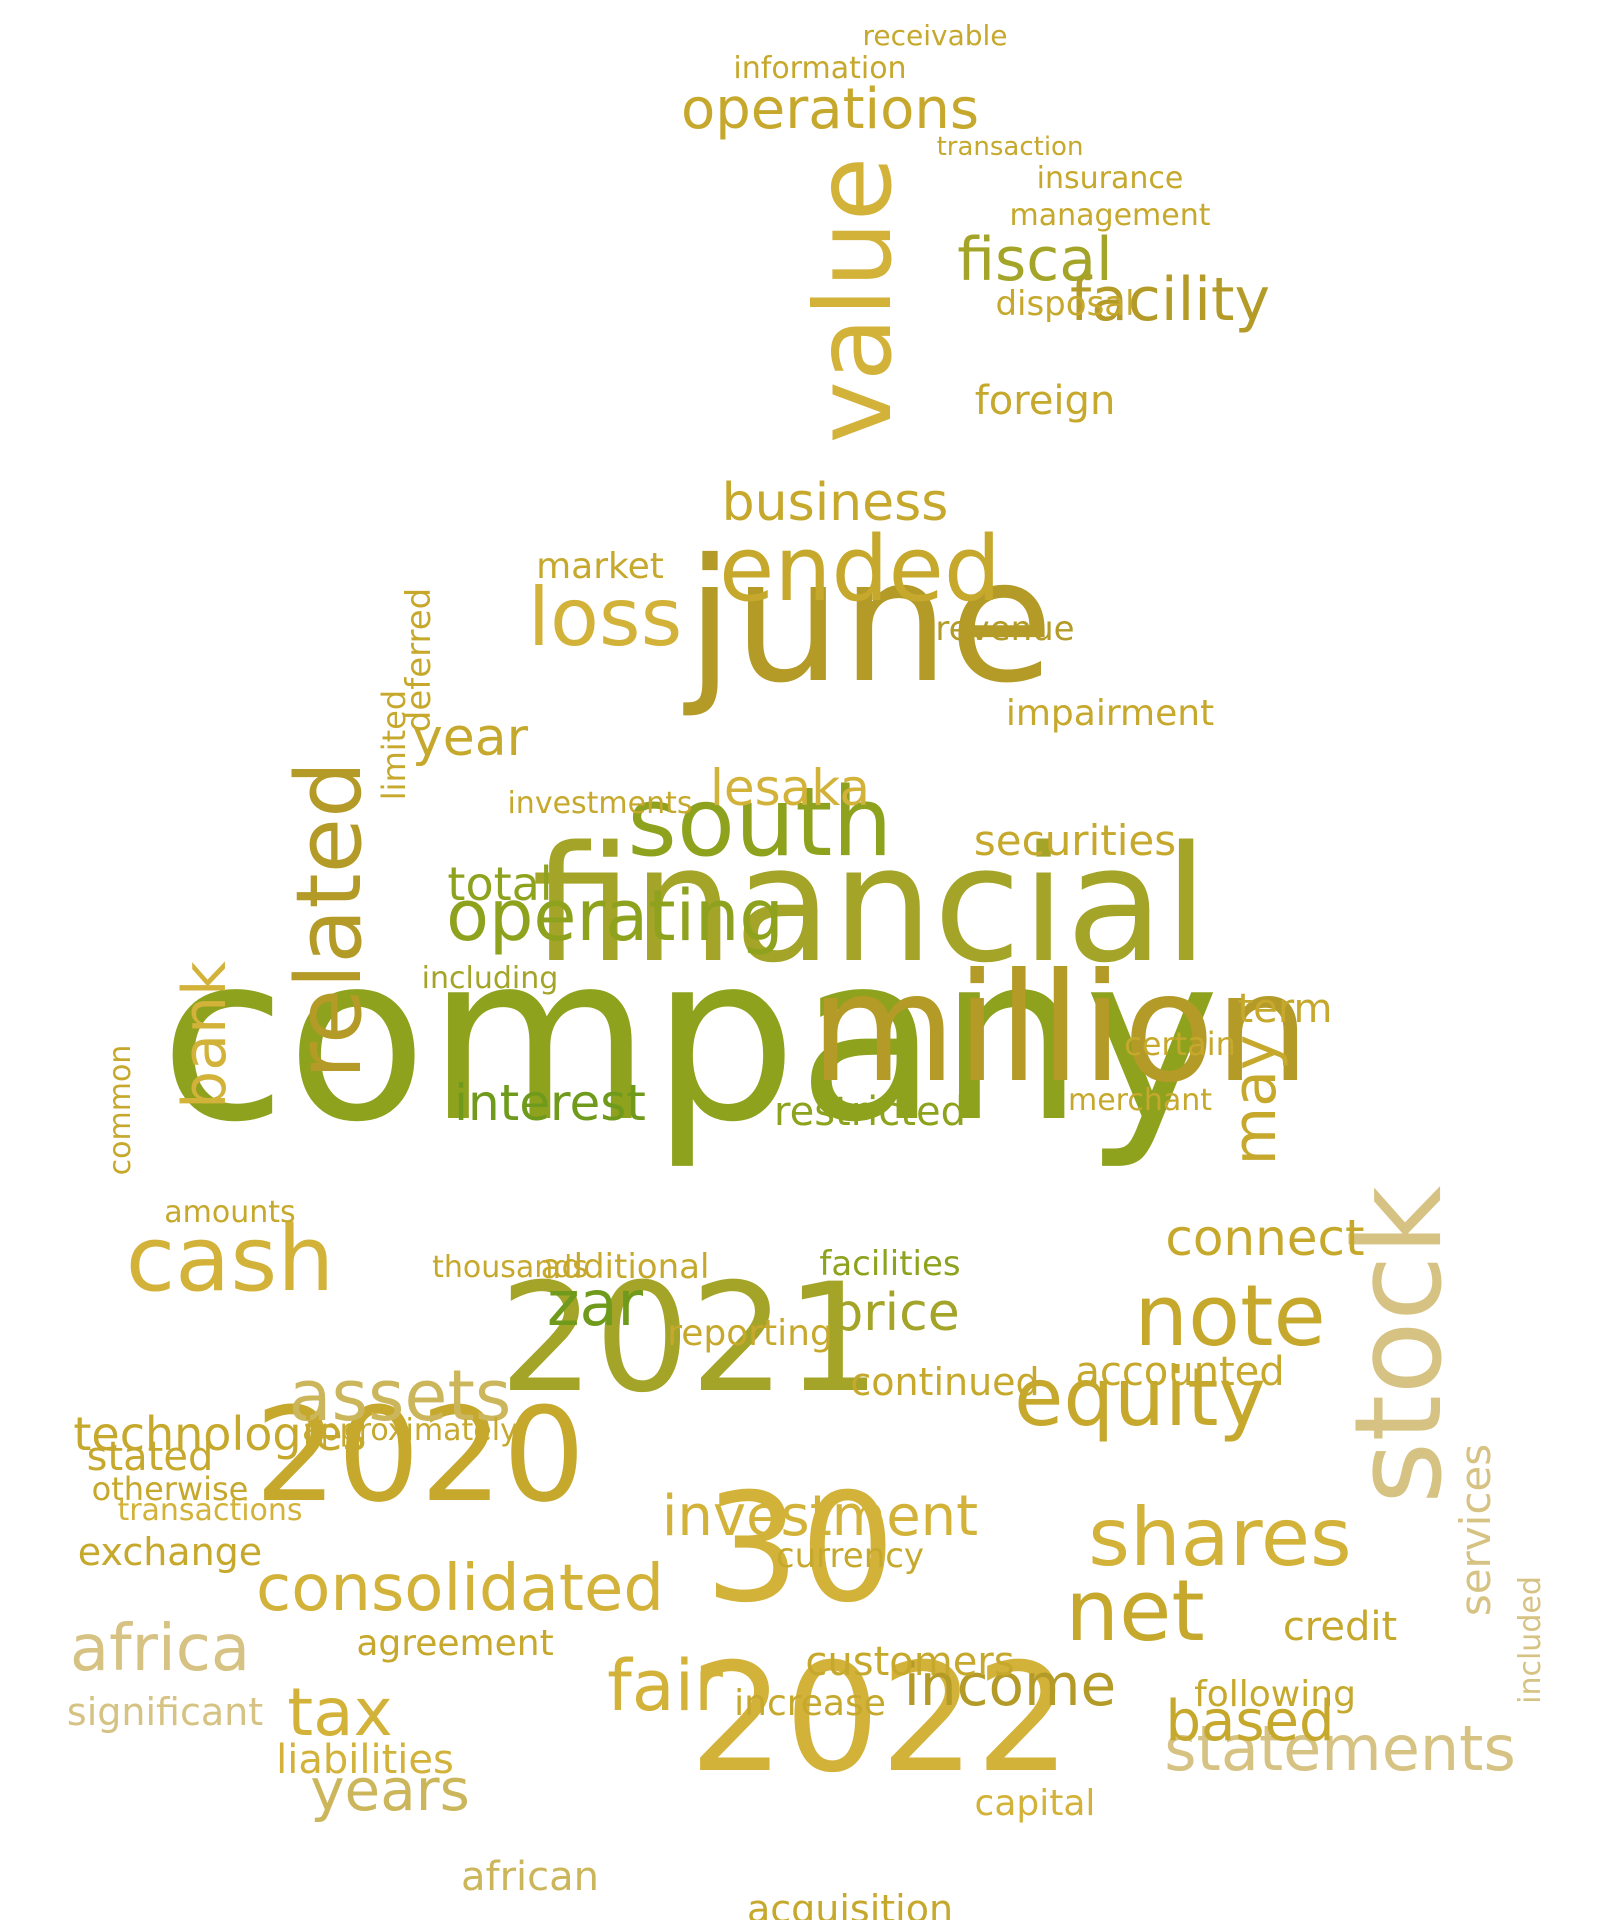  Describe the element at coordinates (835, 503) in the screenshot. I see `word-cloud-word: business` at that location.